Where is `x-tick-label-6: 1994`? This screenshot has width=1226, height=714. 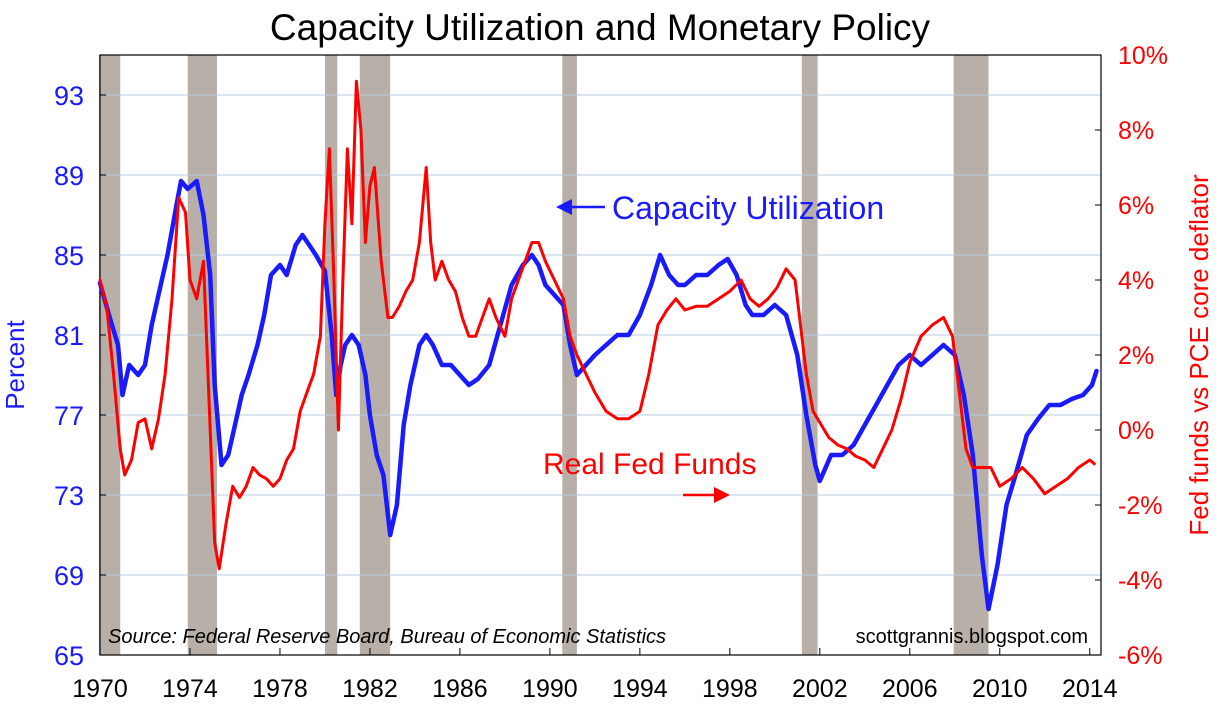
x-tick-label-6: 1994 is located at coordinates (640, 689).